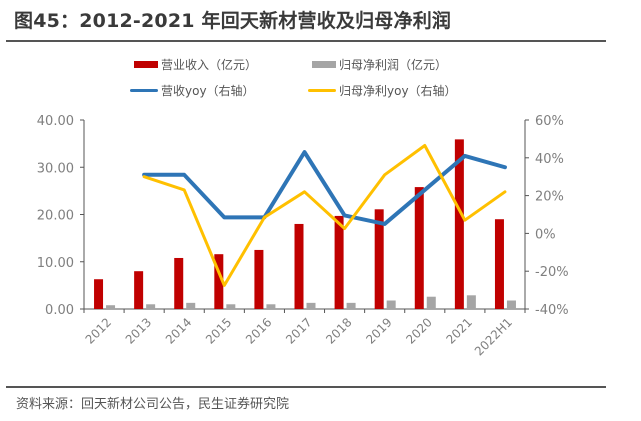 The width and height of the screenshot is (641, 421). What do you see at coordinates (545, 234) in the screenshot?
I see `right-tick-label: 0%` at bounding box center [545, 234].